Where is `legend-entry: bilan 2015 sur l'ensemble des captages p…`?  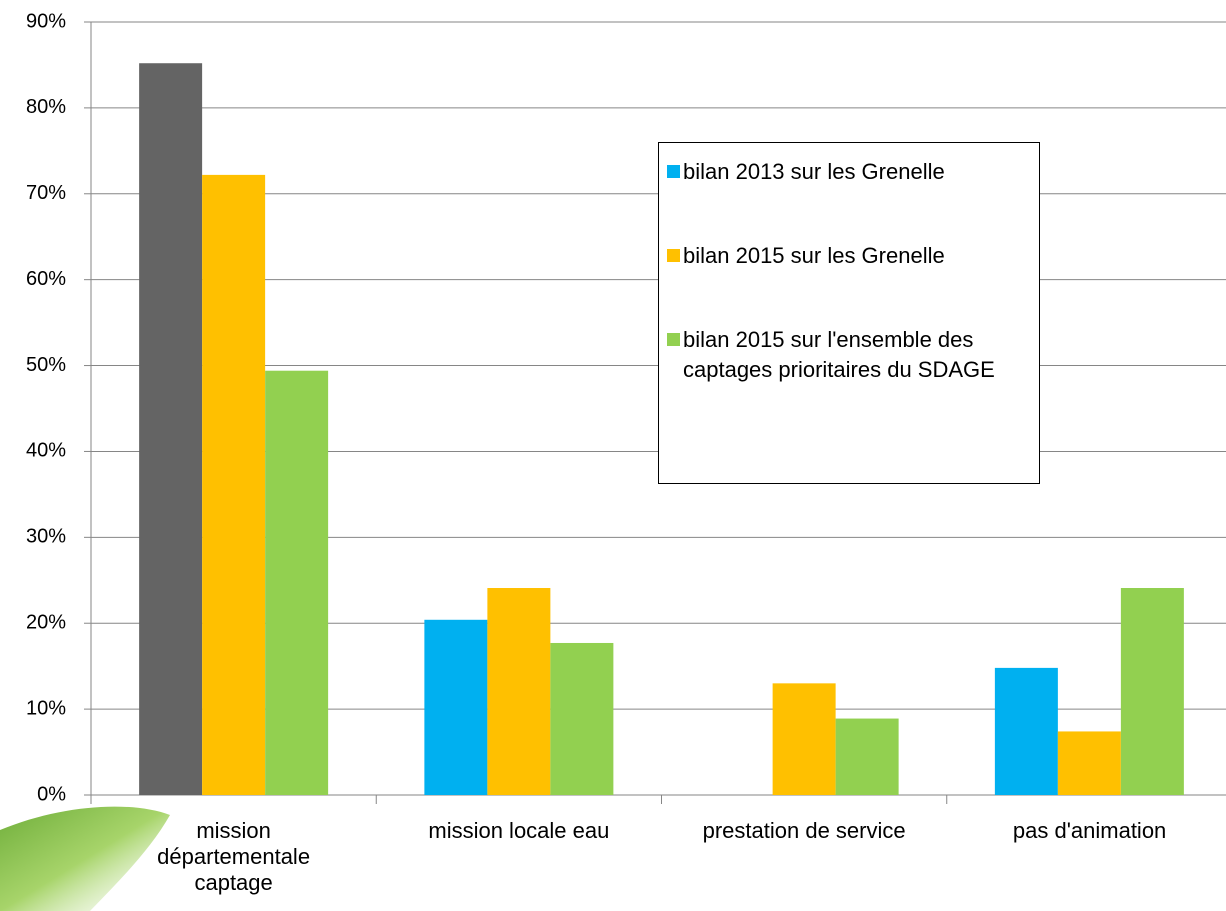 legend-entry: bilan 2015 sur l'ensemble des captages p… is located at coordinates (849, 355).